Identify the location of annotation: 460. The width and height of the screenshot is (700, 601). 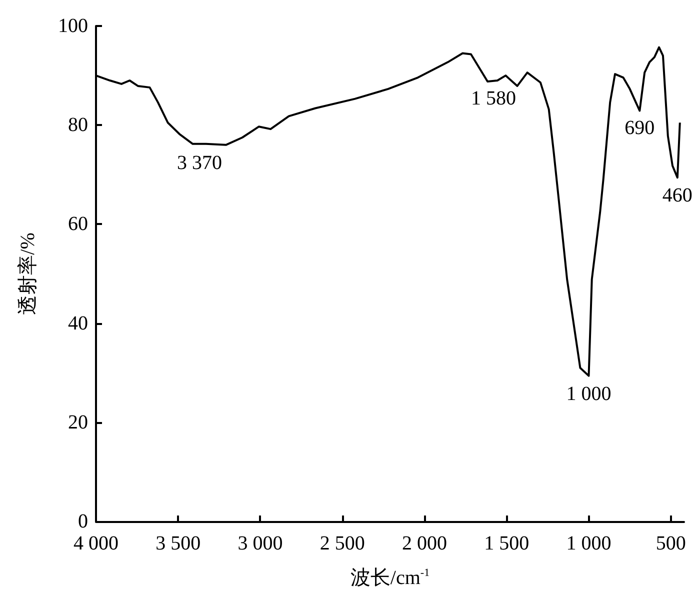
(677, 195).